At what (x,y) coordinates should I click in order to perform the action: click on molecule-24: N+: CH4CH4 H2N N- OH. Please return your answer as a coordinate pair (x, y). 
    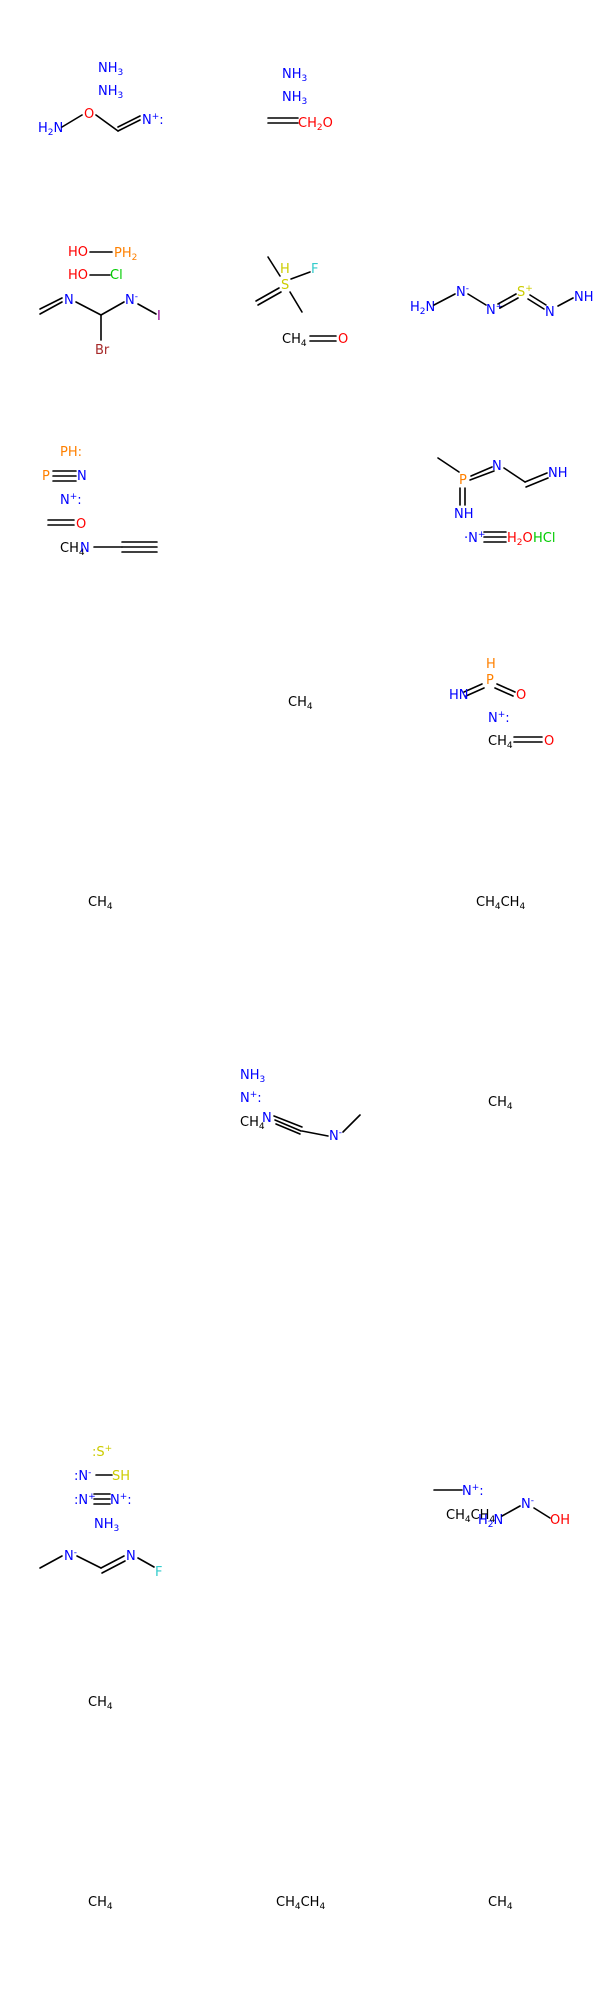
    Looking at the image, I should click on (501, 1506).